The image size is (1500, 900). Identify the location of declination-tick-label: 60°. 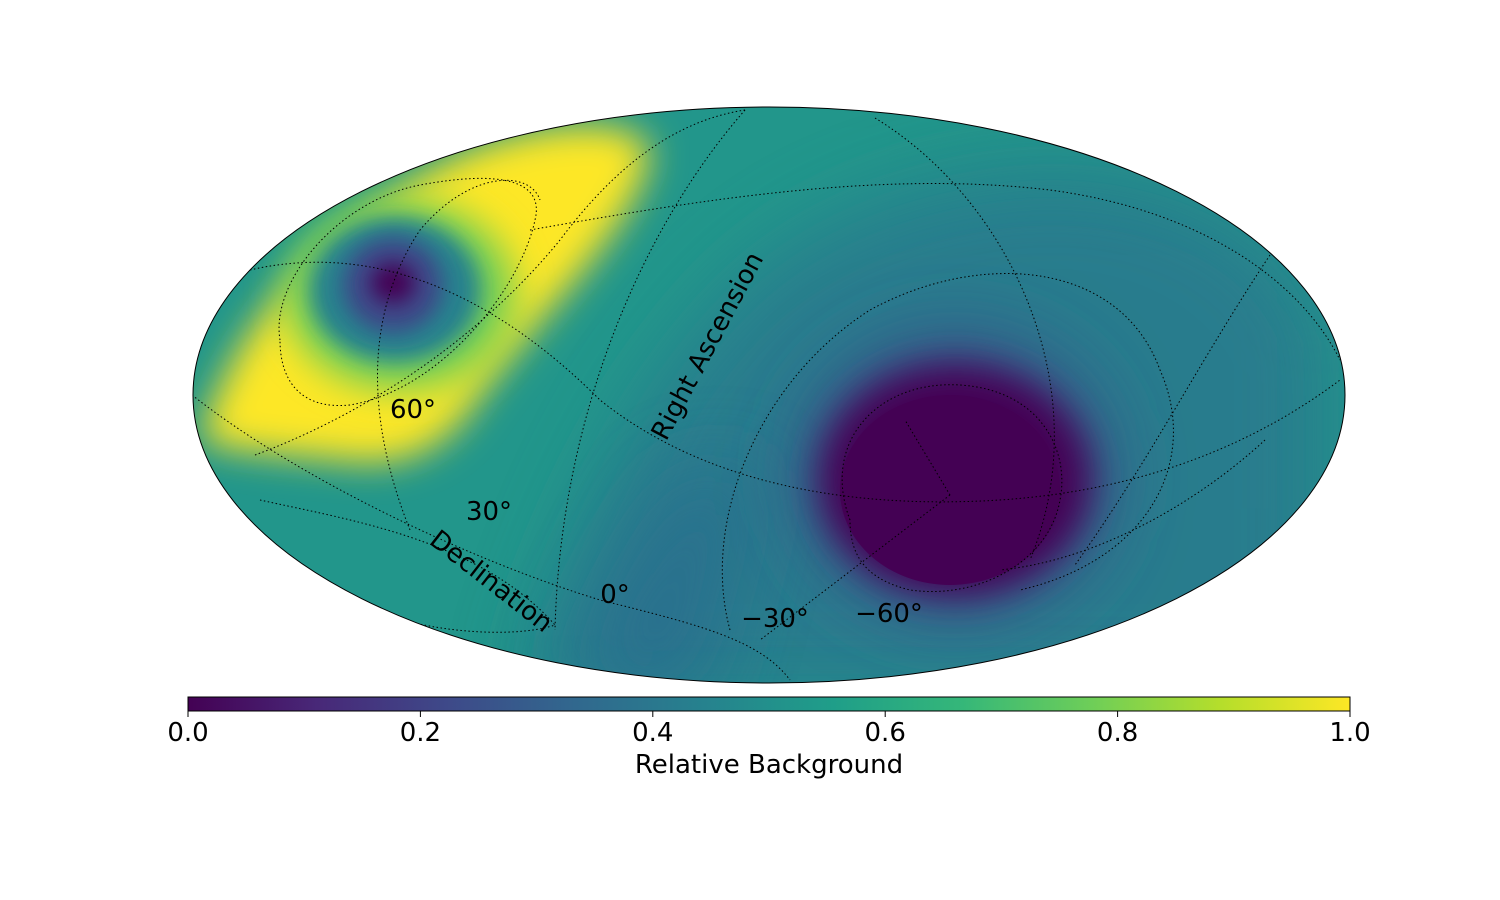
(413, 410).